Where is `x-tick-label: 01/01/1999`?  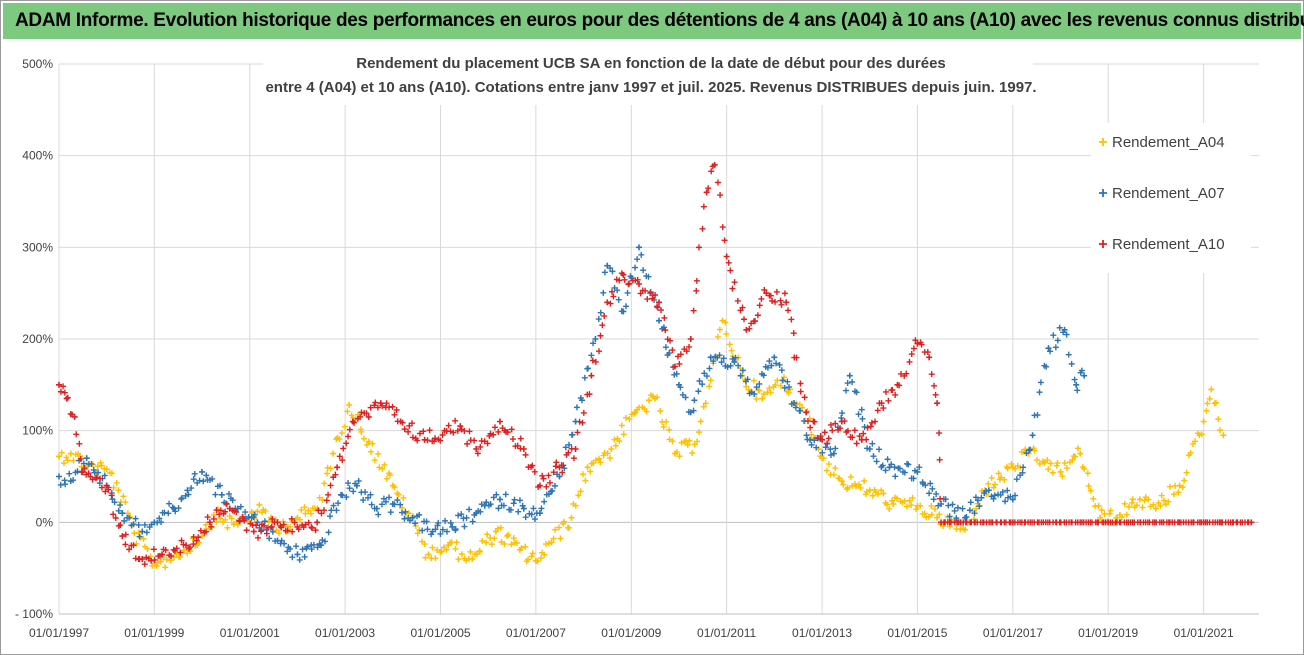
x-tick-label: 01/01/1999 is located at coordinates (154, 633).